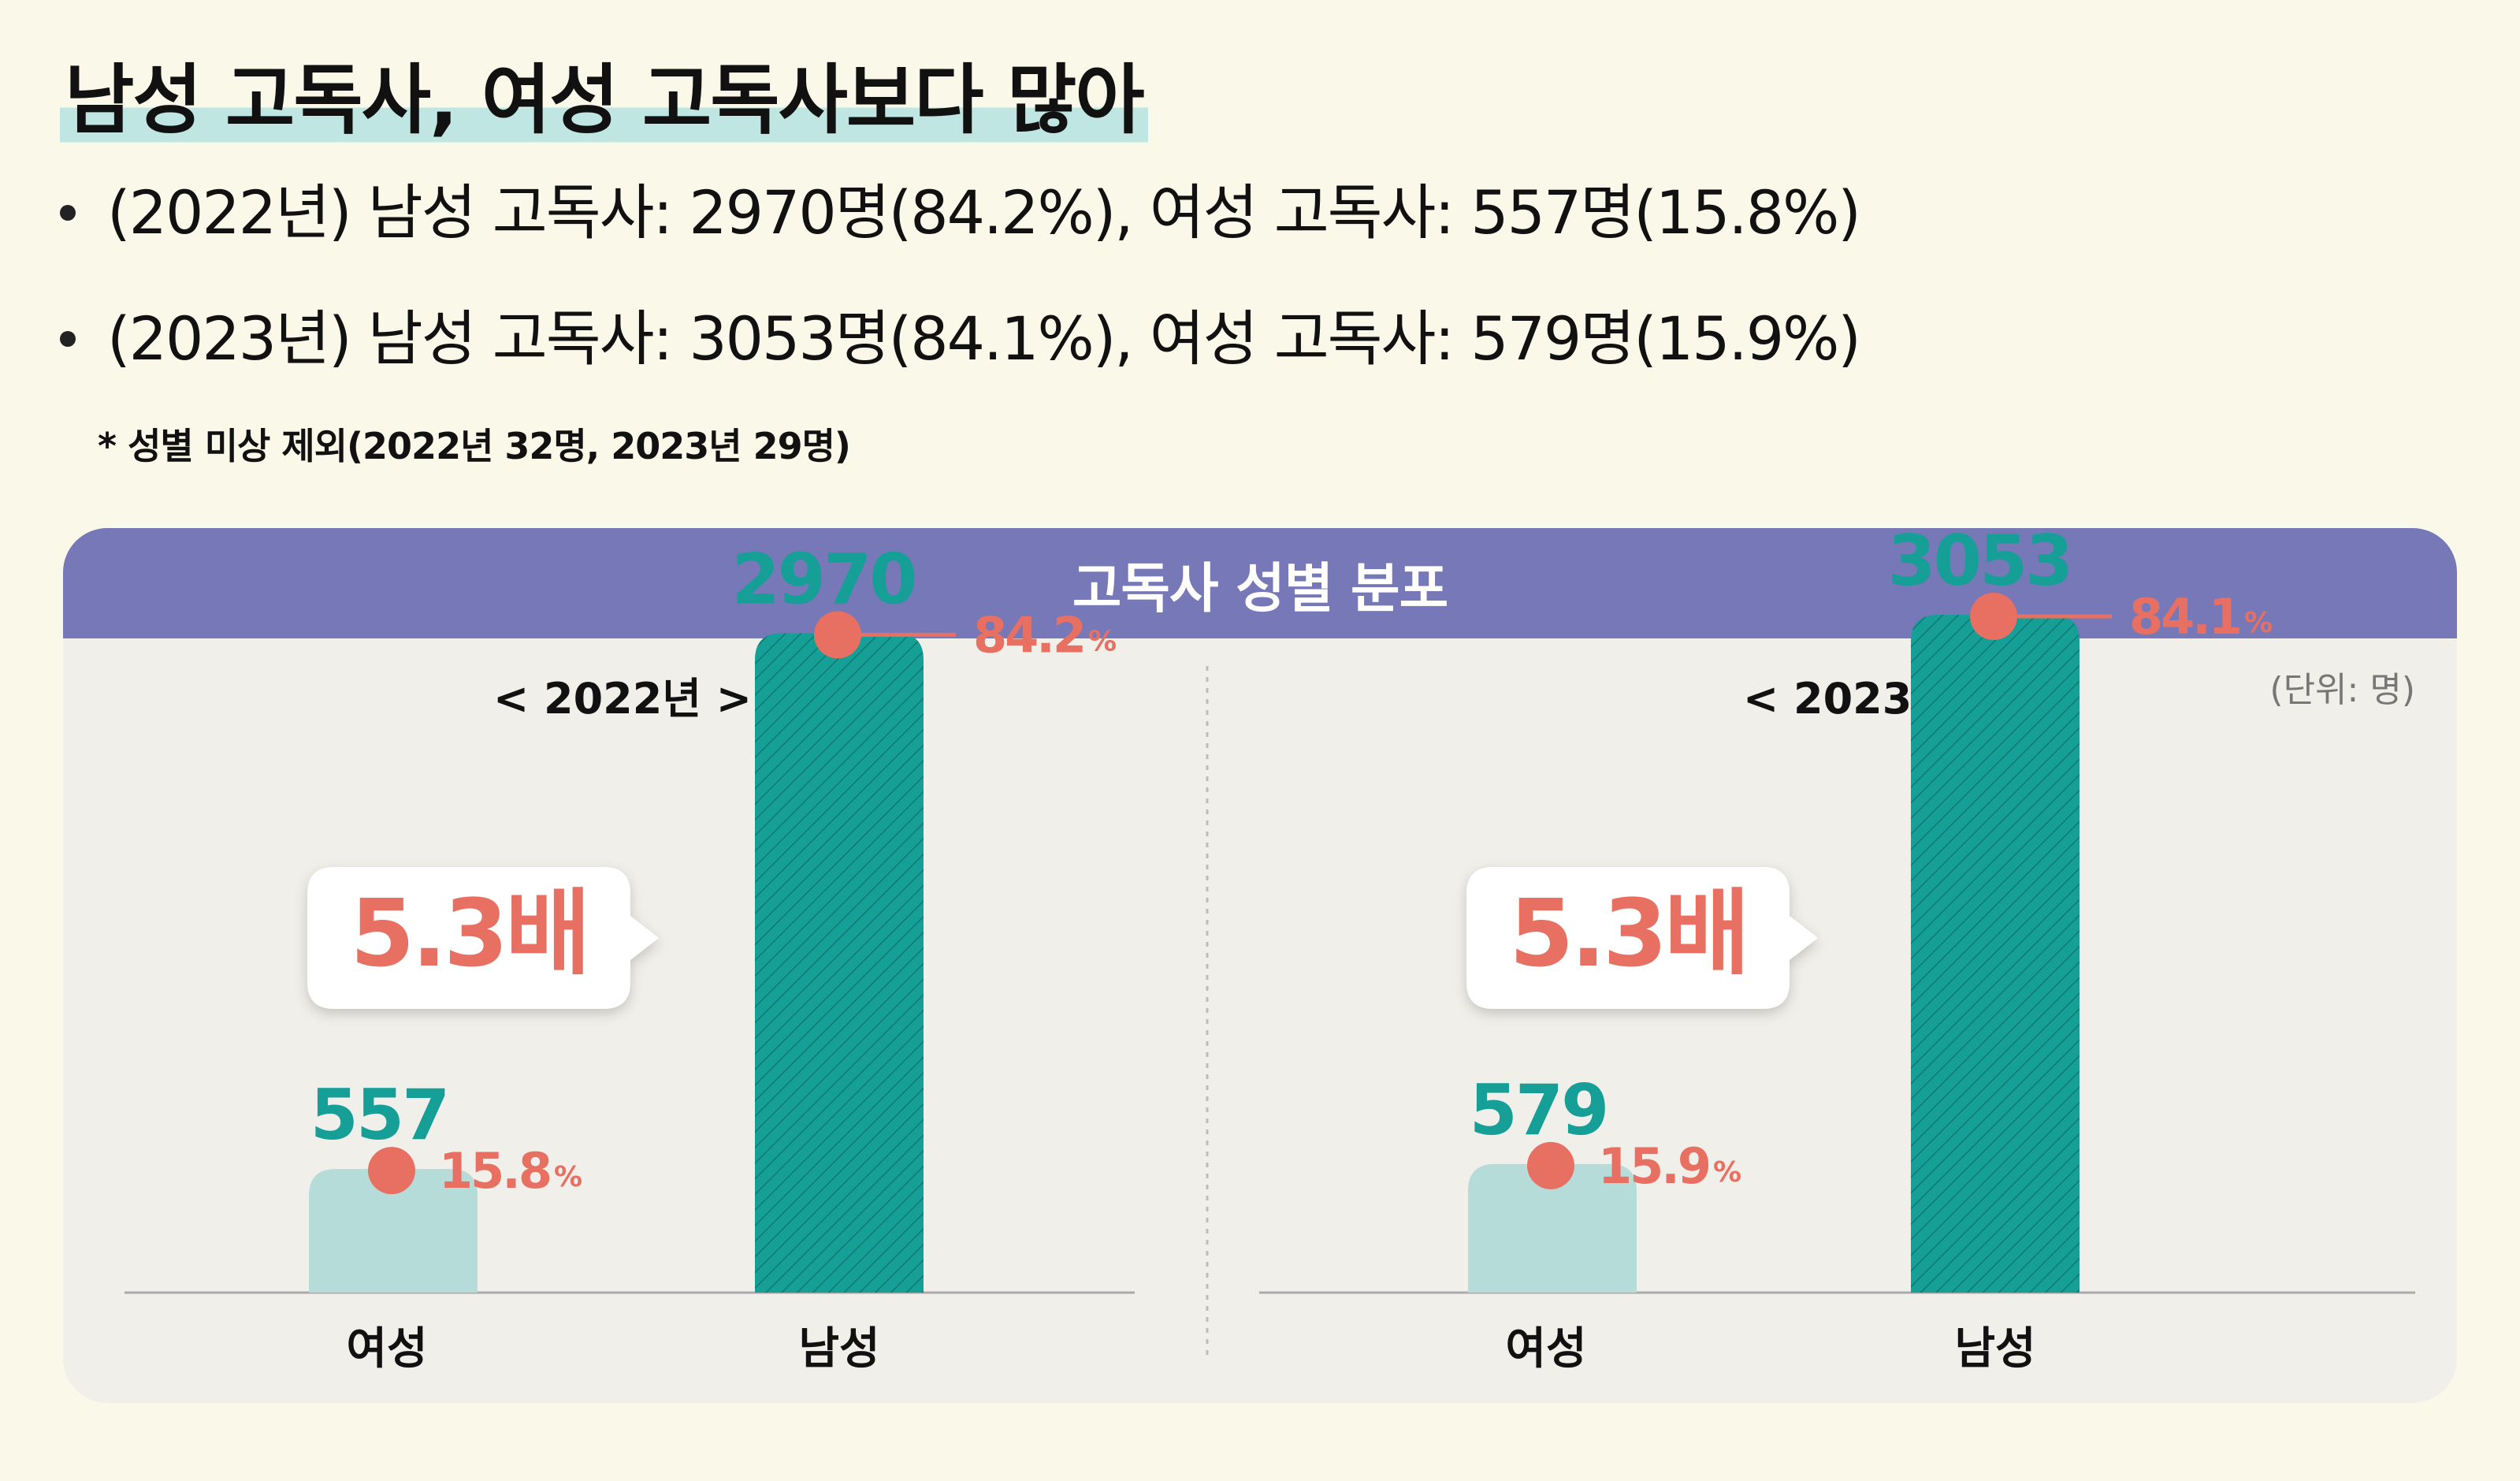 This screenshot has height=1481, width=2520. Describe the element at coordinates (1028, 635) in the screenshot. I see `percent-label: 84.2` at that location.